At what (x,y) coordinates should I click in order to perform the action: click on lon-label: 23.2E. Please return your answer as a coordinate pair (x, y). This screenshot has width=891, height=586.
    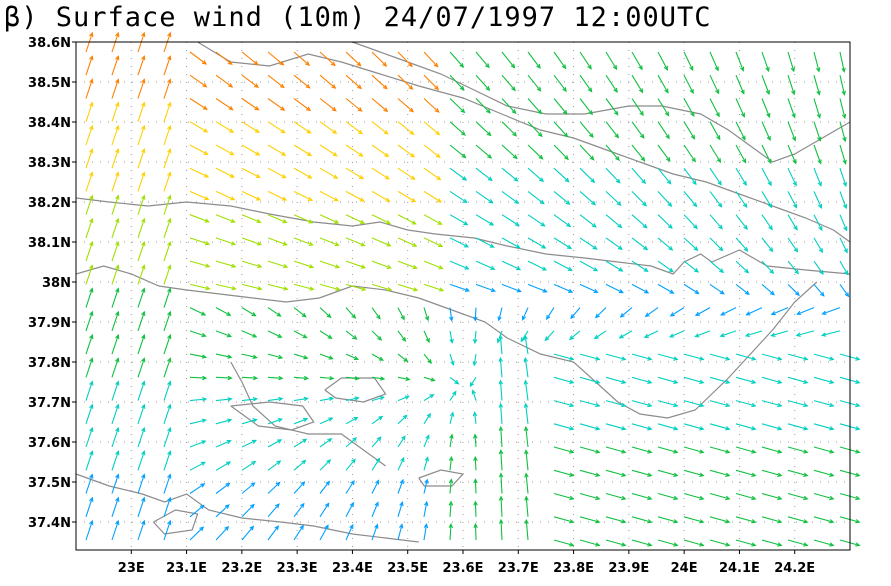
    Looking at the image, I should click on (241, 568).